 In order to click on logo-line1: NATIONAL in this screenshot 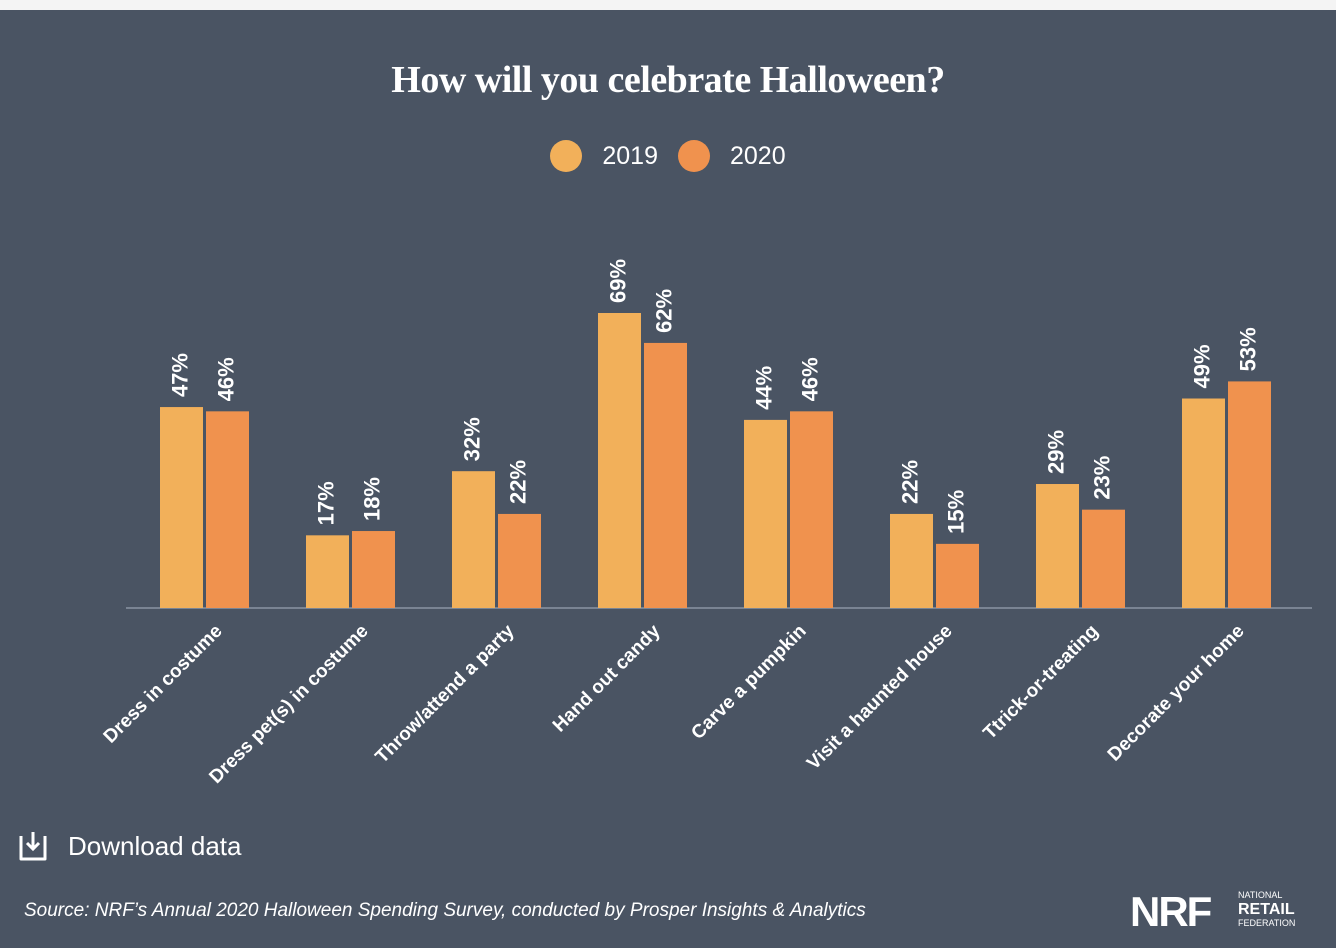, I will do `click(1260, 895)`.